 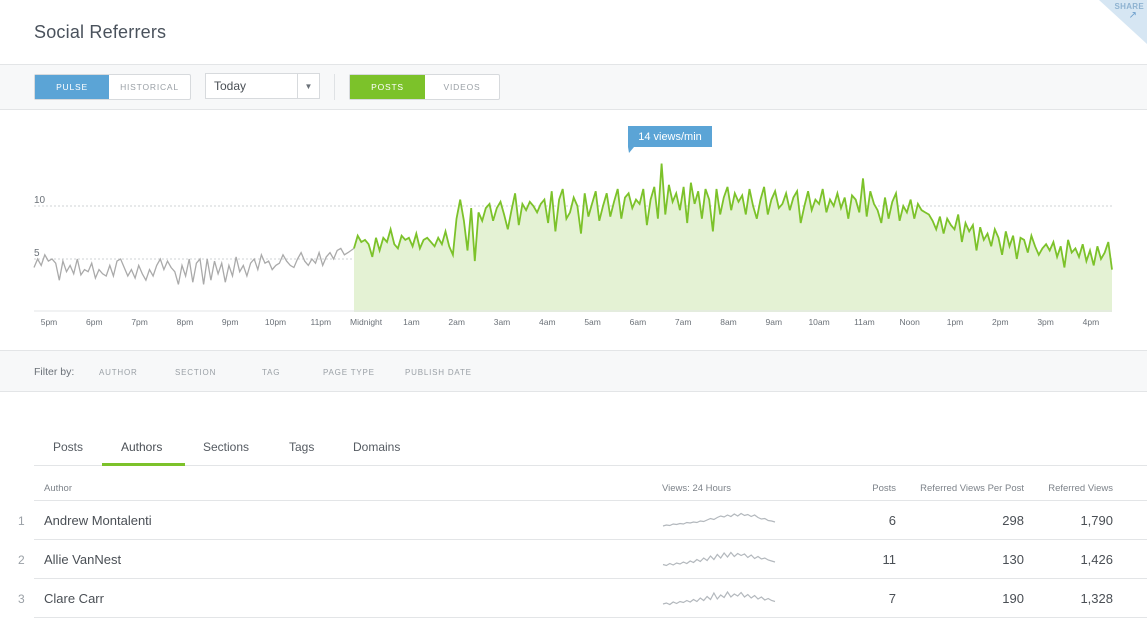 What do you see at coordinates (1129, 6) in the screenshot?
I see `share-label: SHARE` at bounding box center [1129, 6].